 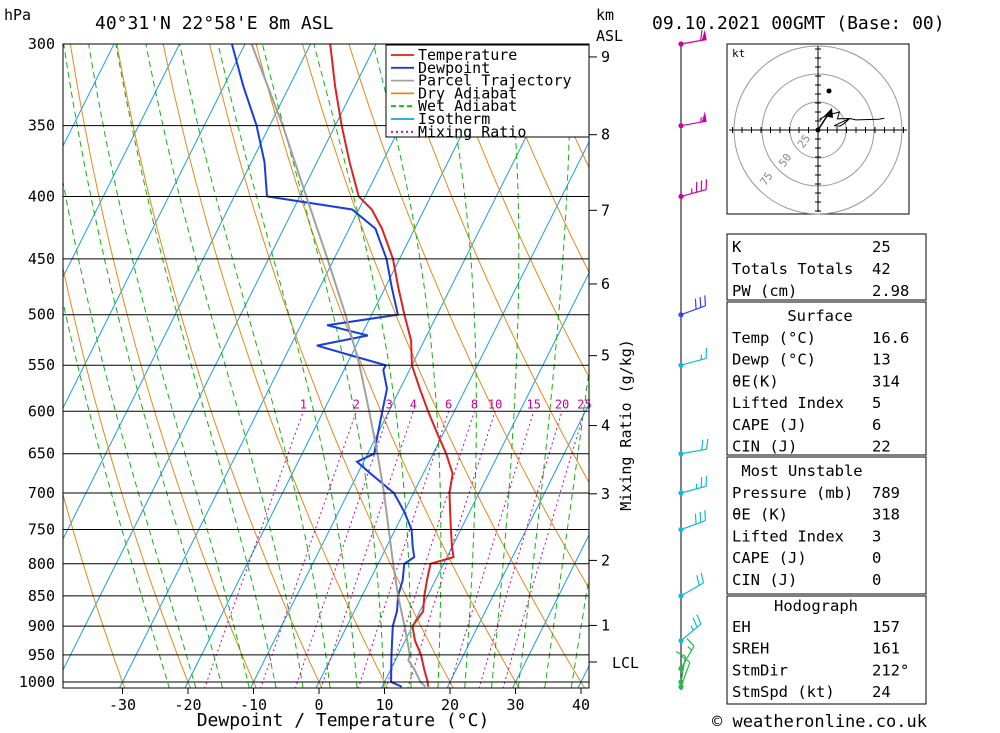 I want to click on x-tick-label: -20, so click(x=187, y=705).